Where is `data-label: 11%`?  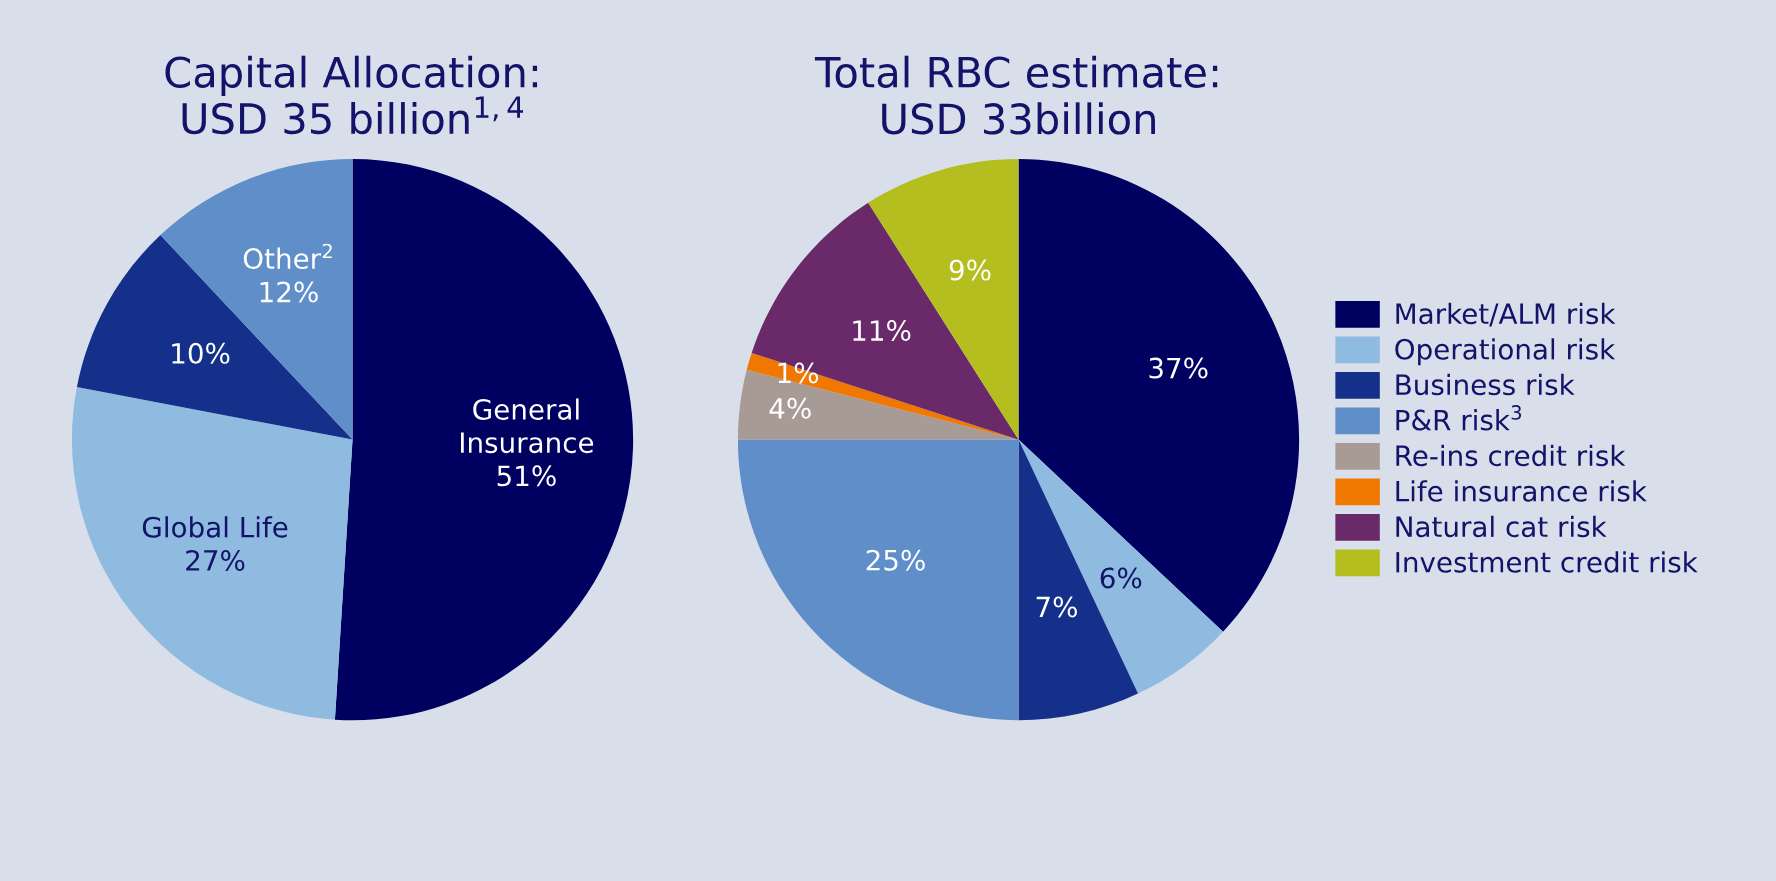
data-label: 11% is located at coordinates (882, 331).